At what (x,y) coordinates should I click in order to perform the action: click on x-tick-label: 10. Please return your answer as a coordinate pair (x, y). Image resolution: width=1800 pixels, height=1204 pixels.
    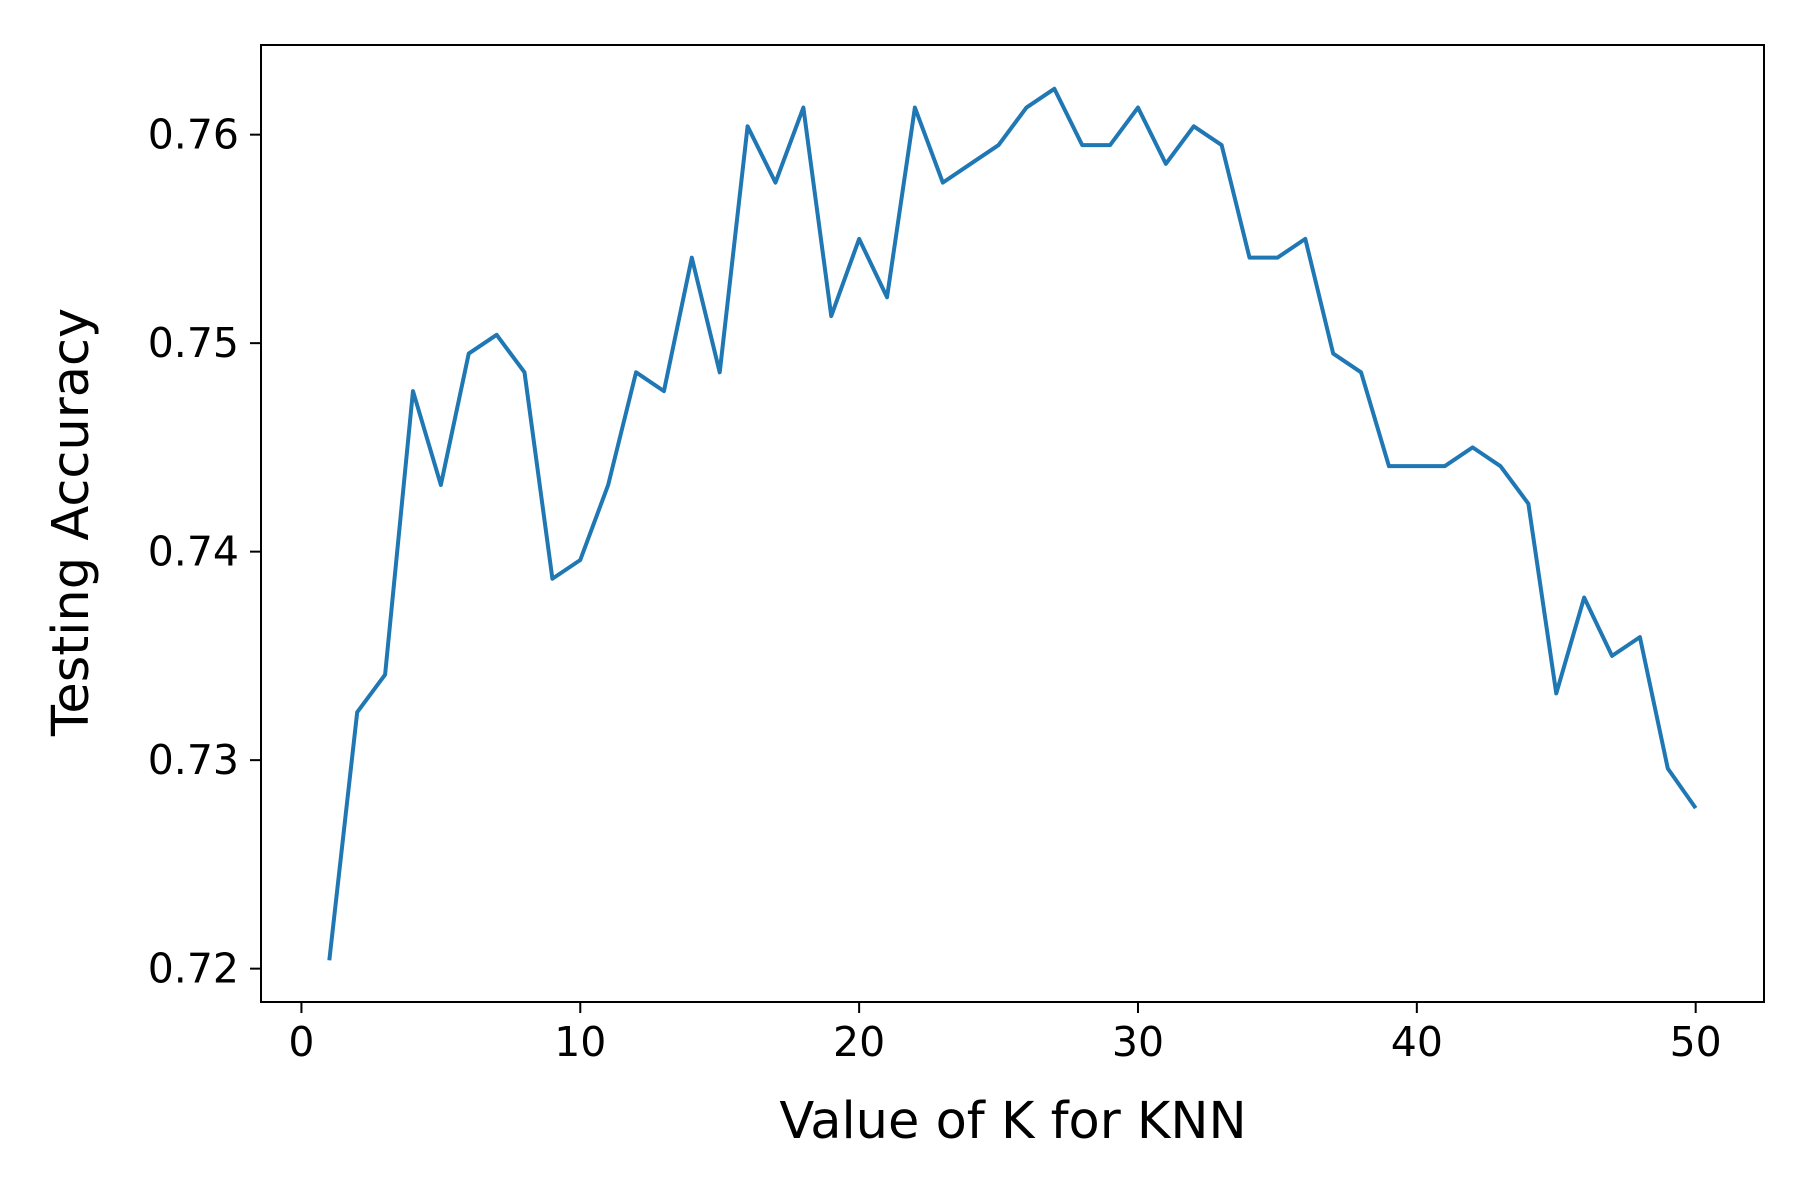
    Looking at the image, I should click on (580, 1042).